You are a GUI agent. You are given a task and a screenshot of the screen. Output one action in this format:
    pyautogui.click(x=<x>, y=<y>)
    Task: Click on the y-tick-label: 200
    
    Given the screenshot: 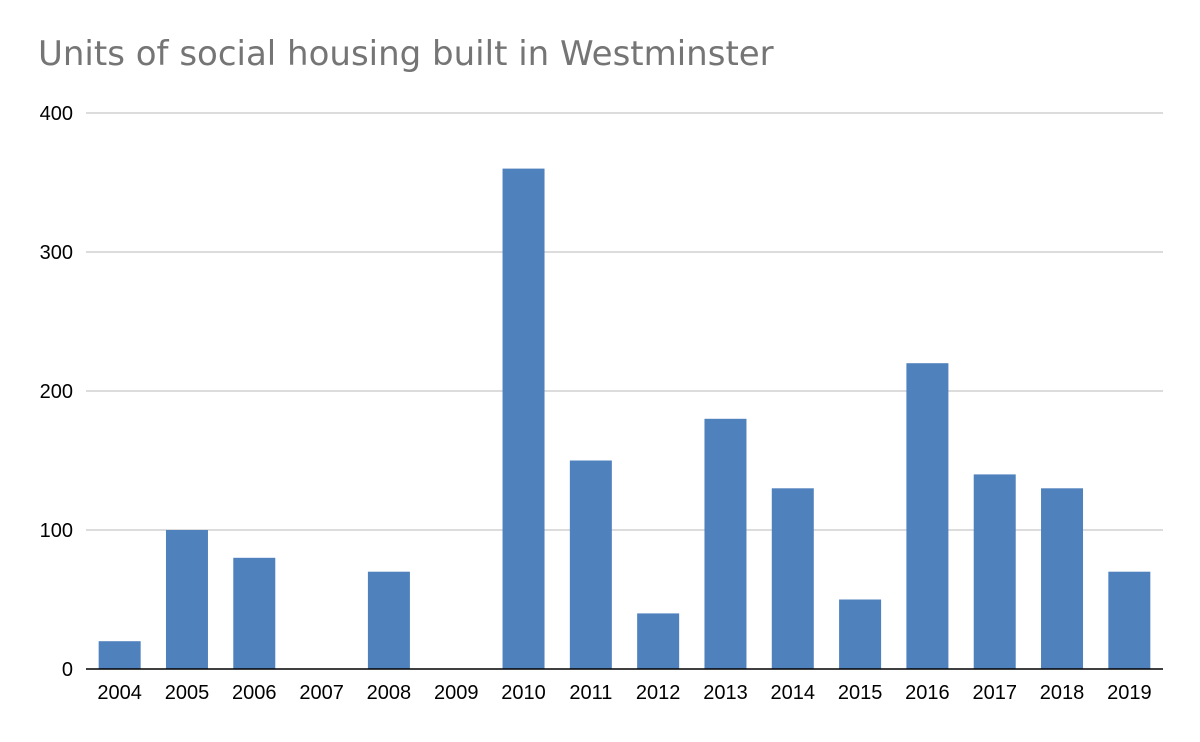 What is the action you would take?
    pyautogui.click(x=56, y=392)
    